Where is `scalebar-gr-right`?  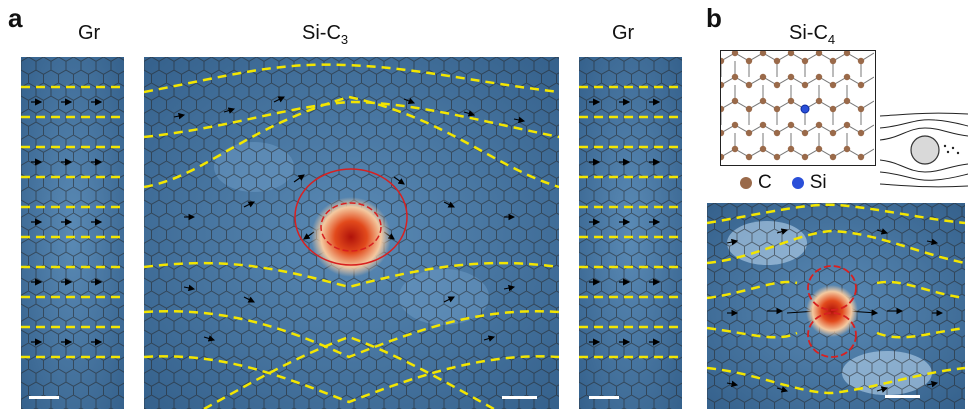 scalebar-gr-right is located at coordinates (604, 397).